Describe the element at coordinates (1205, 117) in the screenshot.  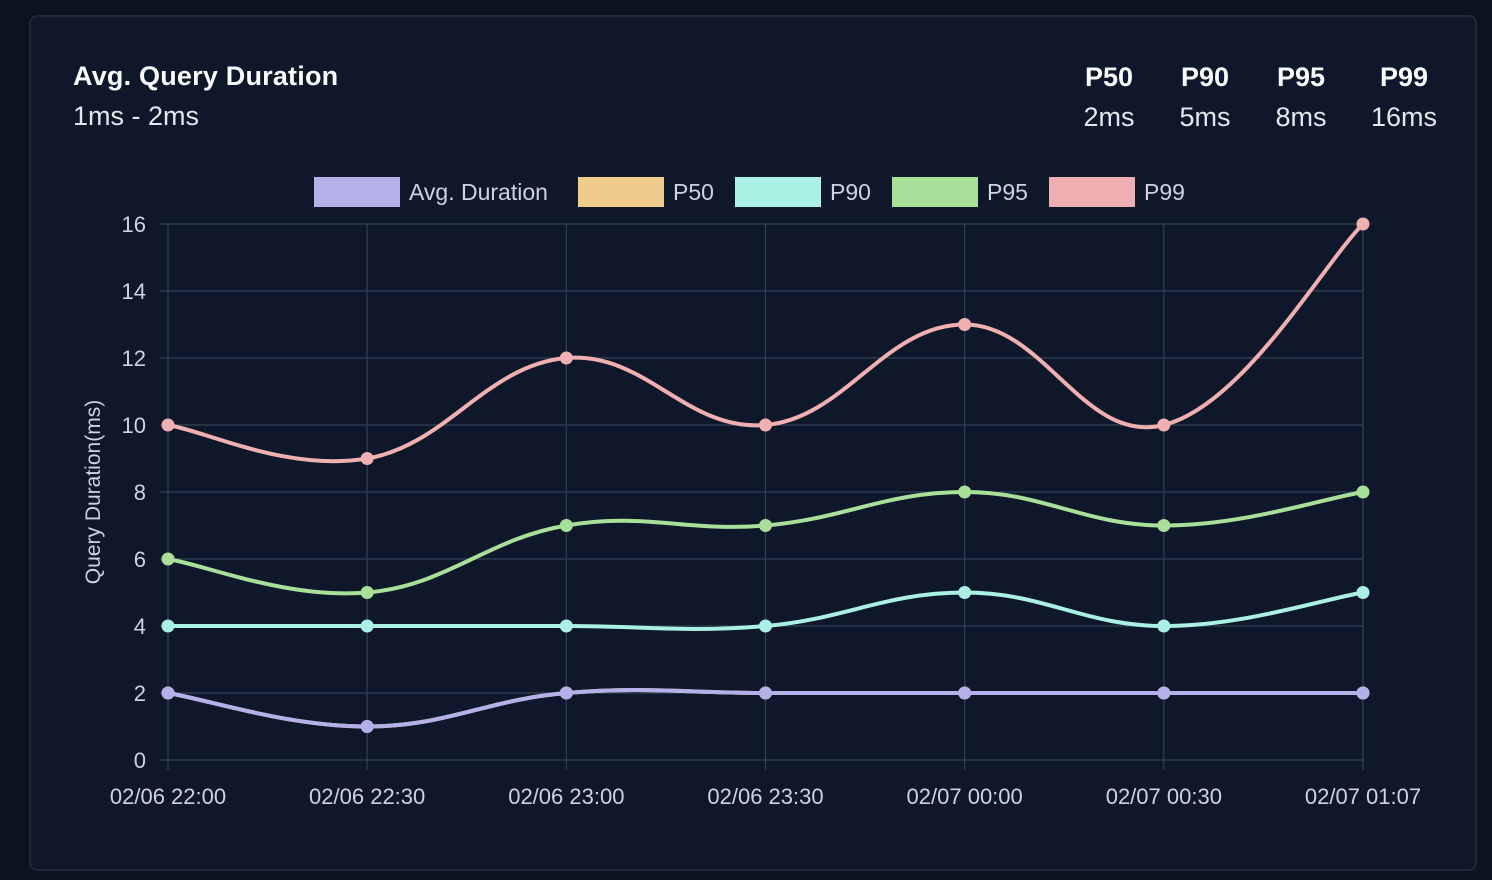
I see `stat-p90-value: 5ms` at that location.